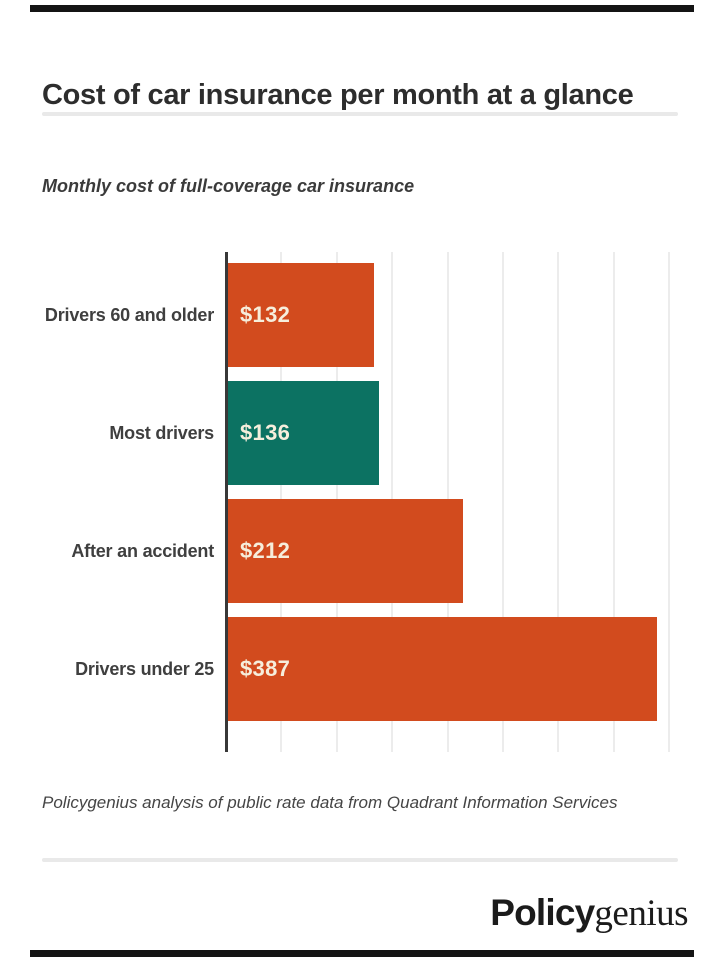 This screenshot has width=720, height=963. I want to click on bar-1: $132, so click(301, 315).